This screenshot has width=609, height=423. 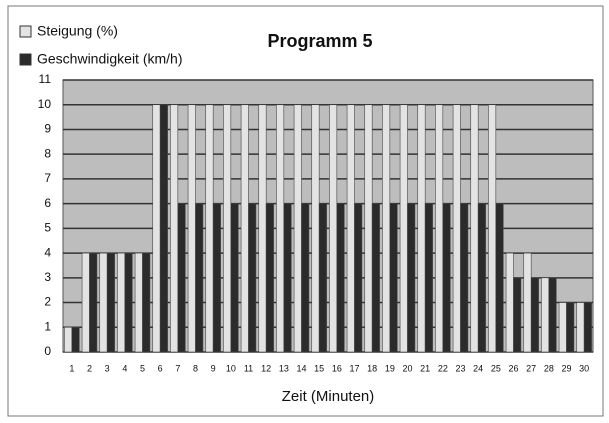 I want to click on x-tick-label: 23, so click(x=460, y=368).